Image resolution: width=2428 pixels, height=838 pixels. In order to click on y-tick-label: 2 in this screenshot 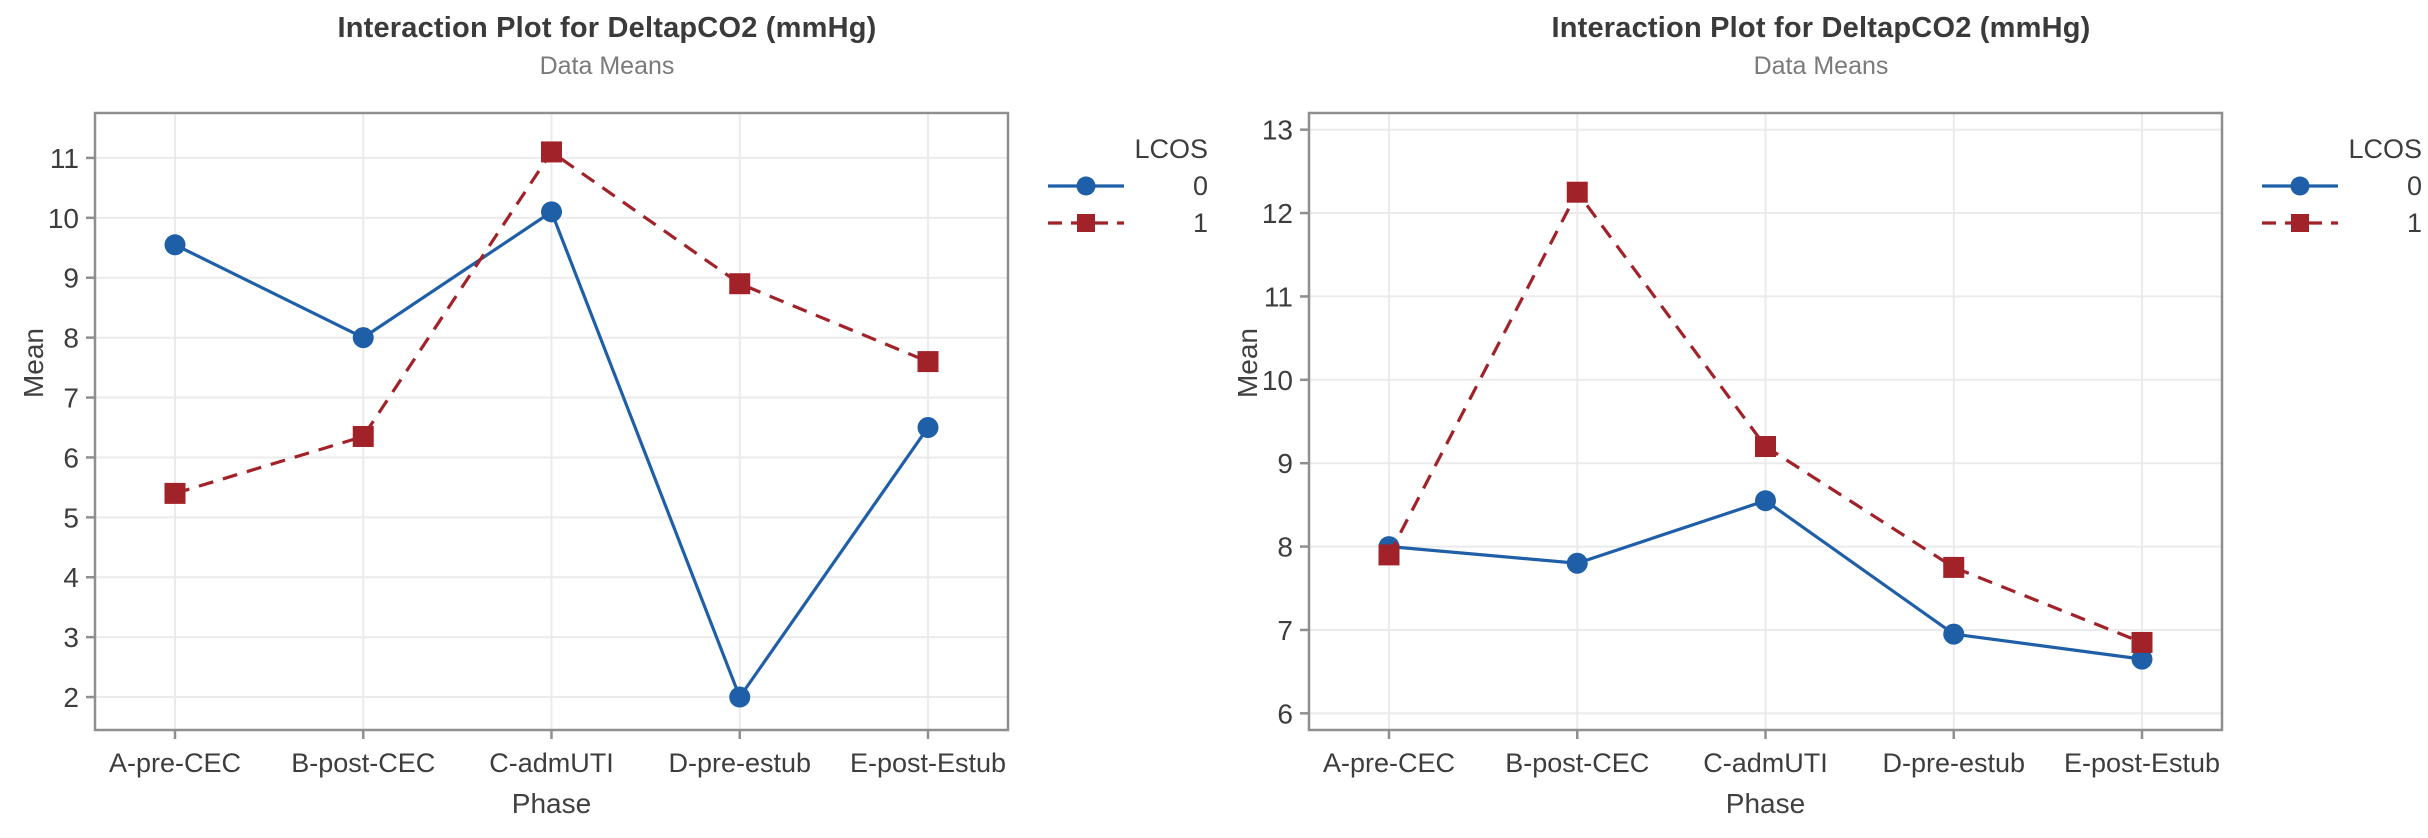, I will do `click(71, 697)`.